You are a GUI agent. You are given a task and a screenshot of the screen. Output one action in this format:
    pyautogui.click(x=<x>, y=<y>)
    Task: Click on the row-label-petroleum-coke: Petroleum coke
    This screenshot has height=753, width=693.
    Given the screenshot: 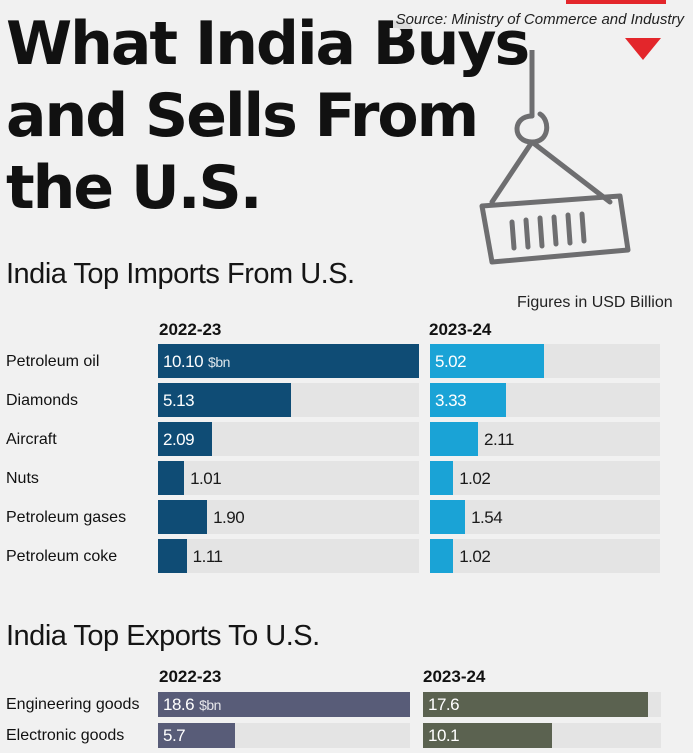 What is the action you would take?
    pyautogui.click(x=62, y=556)
    